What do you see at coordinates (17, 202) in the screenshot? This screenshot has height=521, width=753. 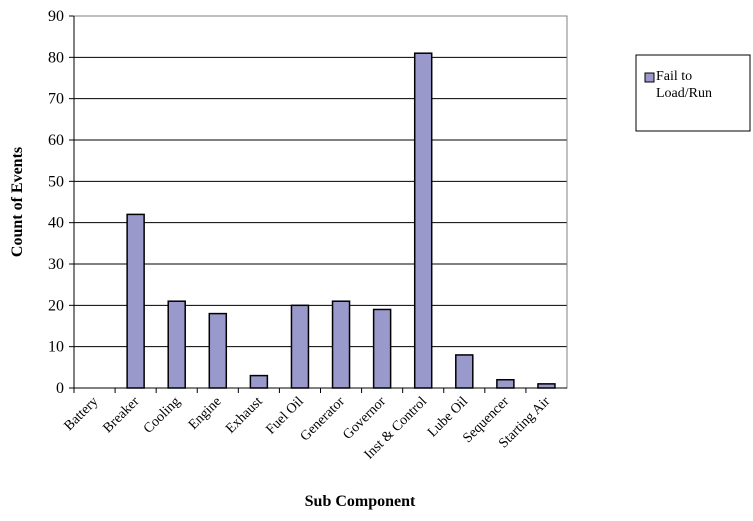 I see `y-axis-title: Count of Events` at bounding box center [17, 202].